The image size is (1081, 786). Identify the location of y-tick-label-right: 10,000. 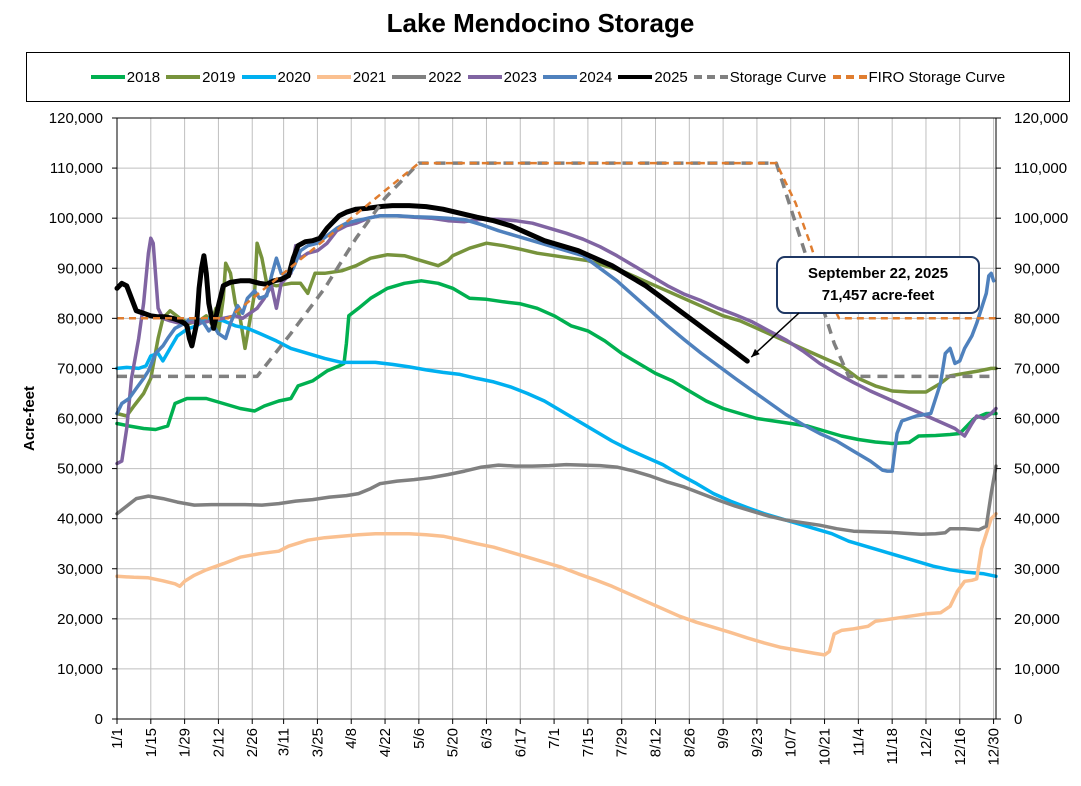
(1037, 669).